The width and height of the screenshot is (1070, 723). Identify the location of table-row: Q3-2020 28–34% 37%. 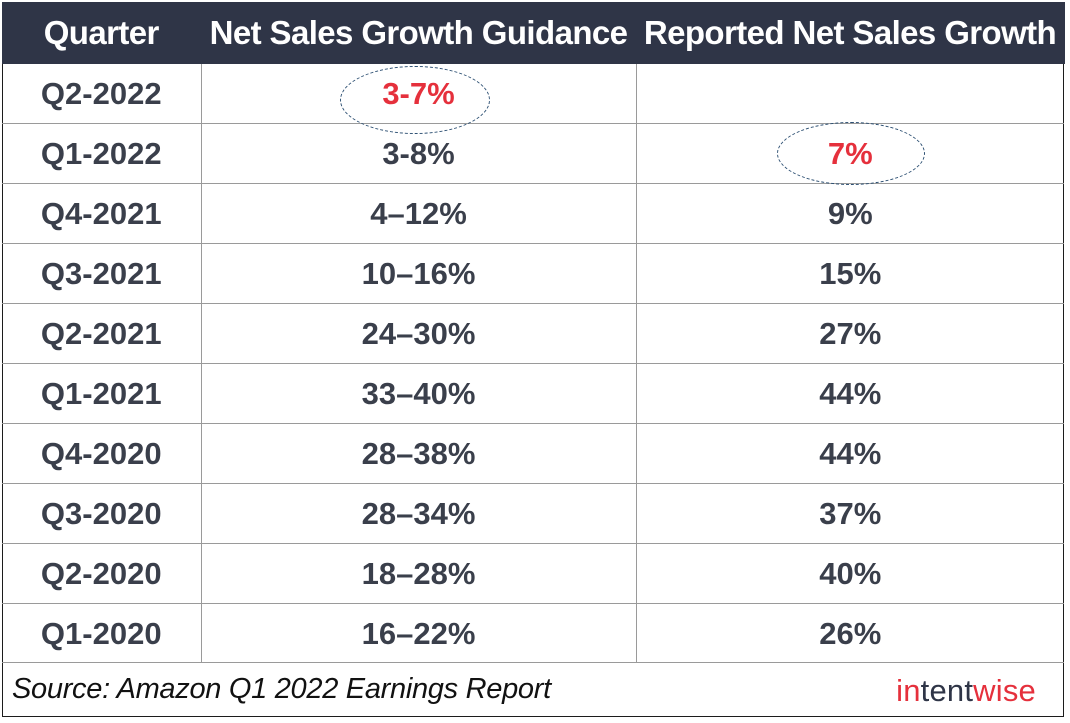
(533, 513).